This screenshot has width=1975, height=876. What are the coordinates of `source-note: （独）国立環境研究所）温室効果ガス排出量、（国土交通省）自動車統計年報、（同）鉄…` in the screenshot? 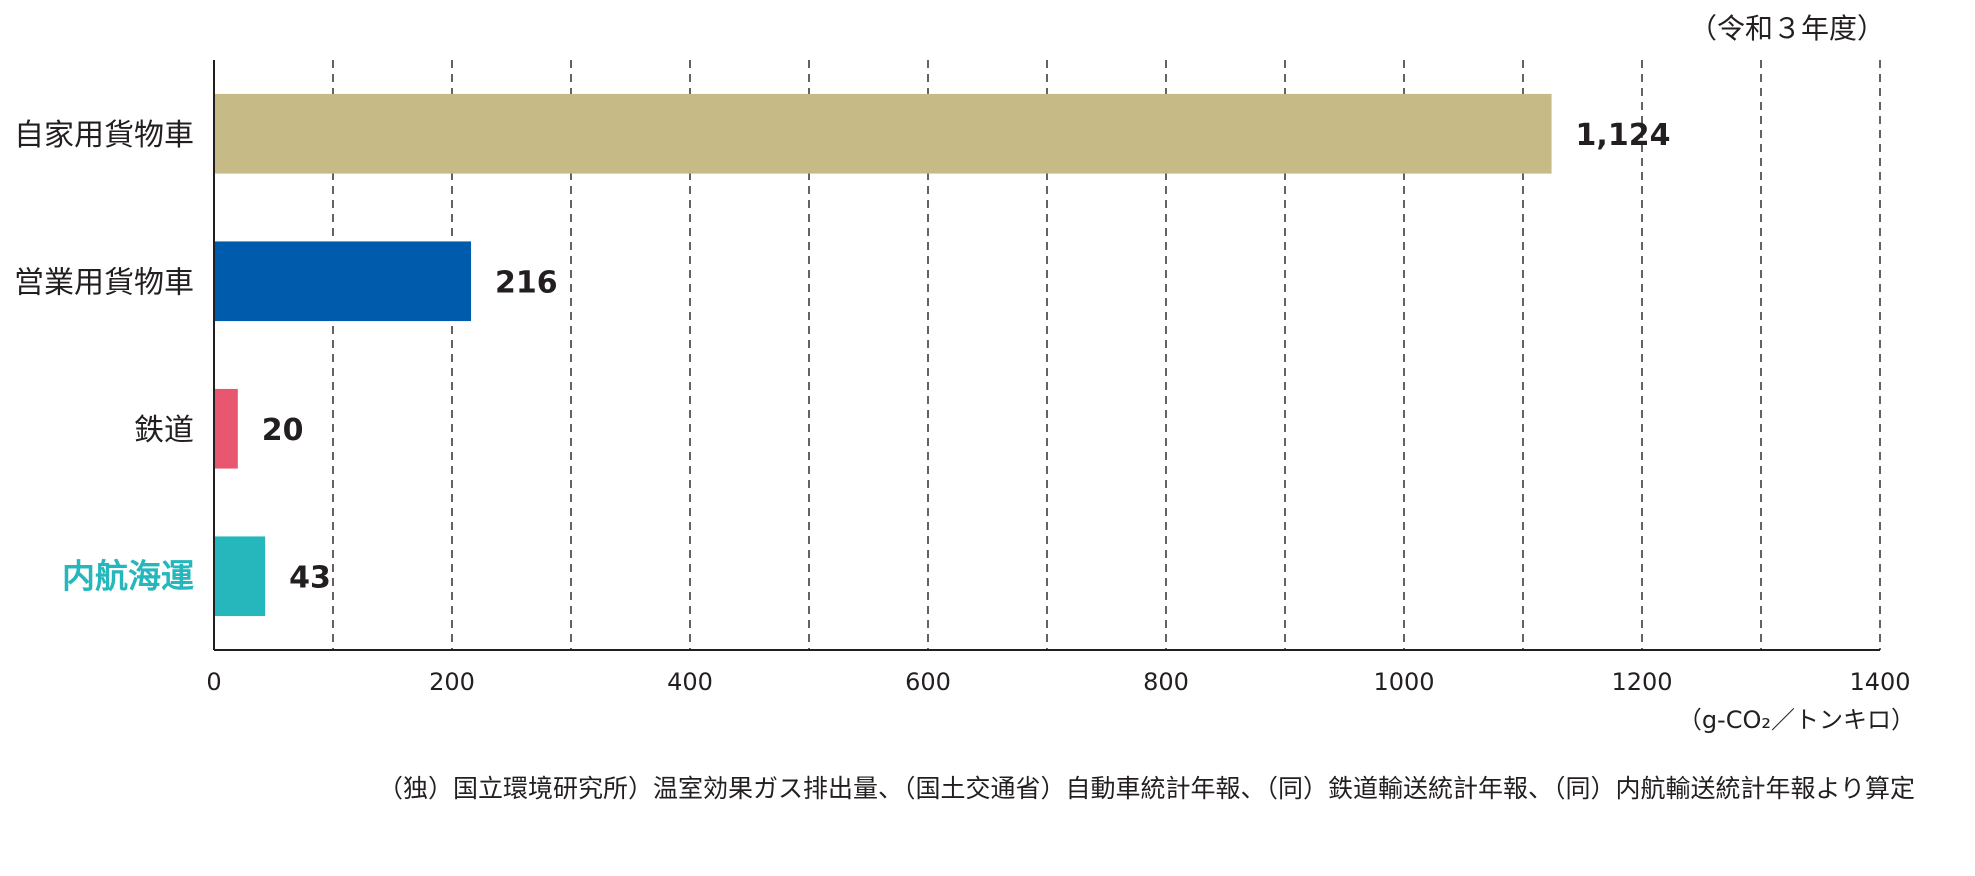 It's located at (1146, 788).